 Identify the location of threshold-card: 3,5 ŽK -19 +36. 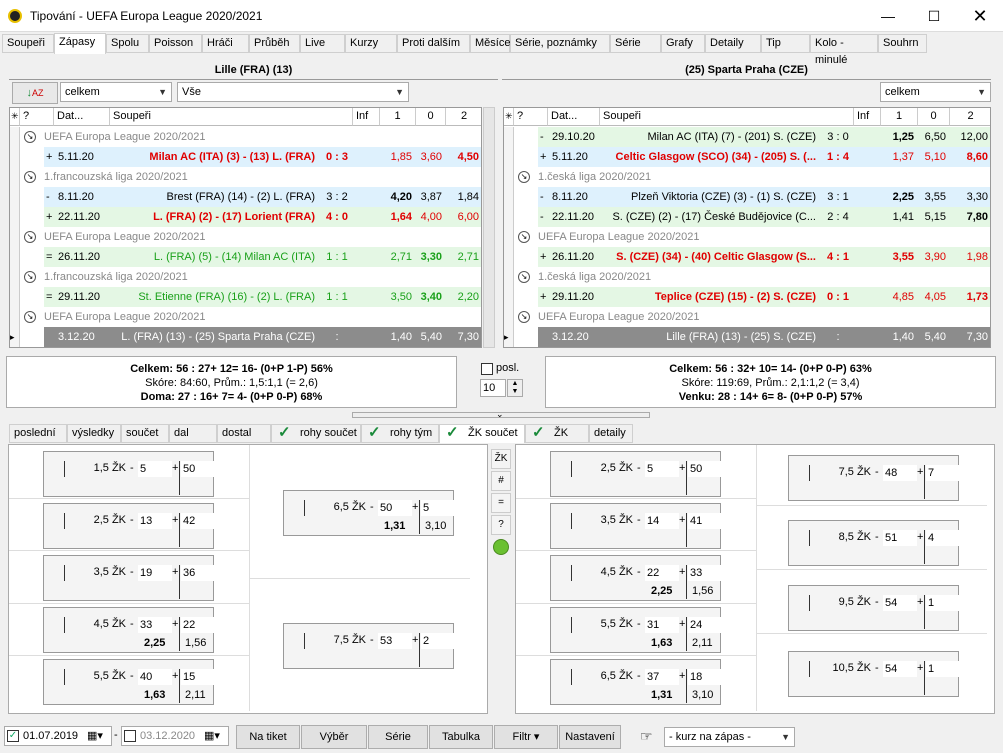
(129, 578).